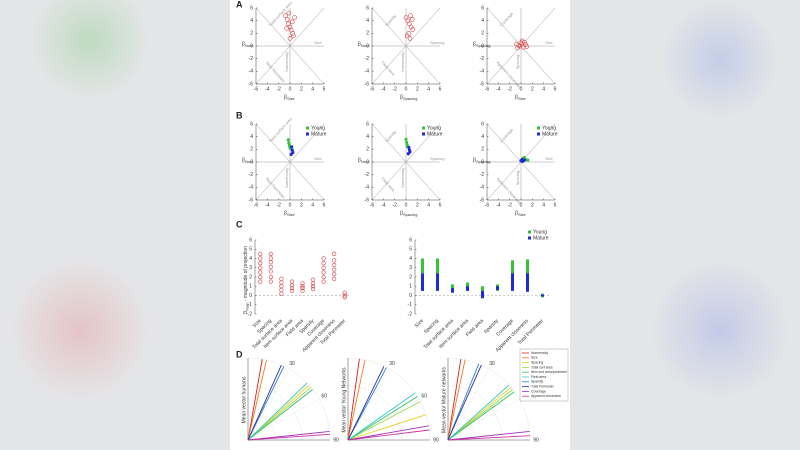 This screenshot has height=450, width=800. I want to click on x-tick-label: 2, so click(301, 89).